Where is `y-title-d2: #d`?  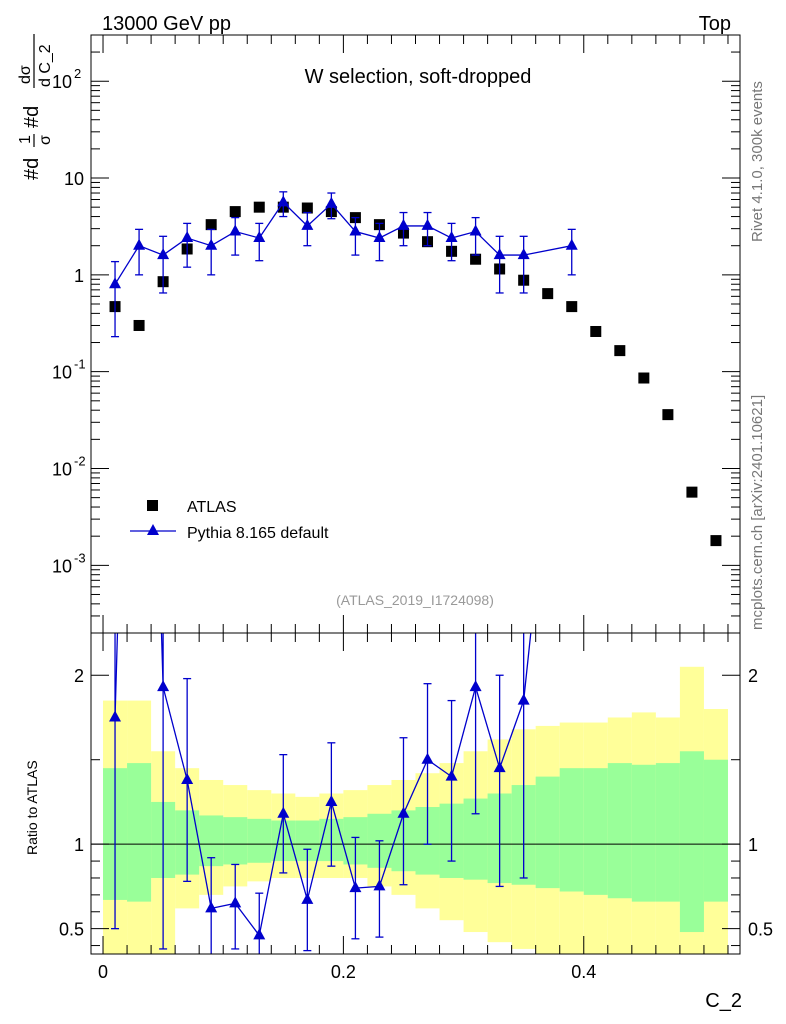
y-title-d2: #d is located at coordinates (32, 117).